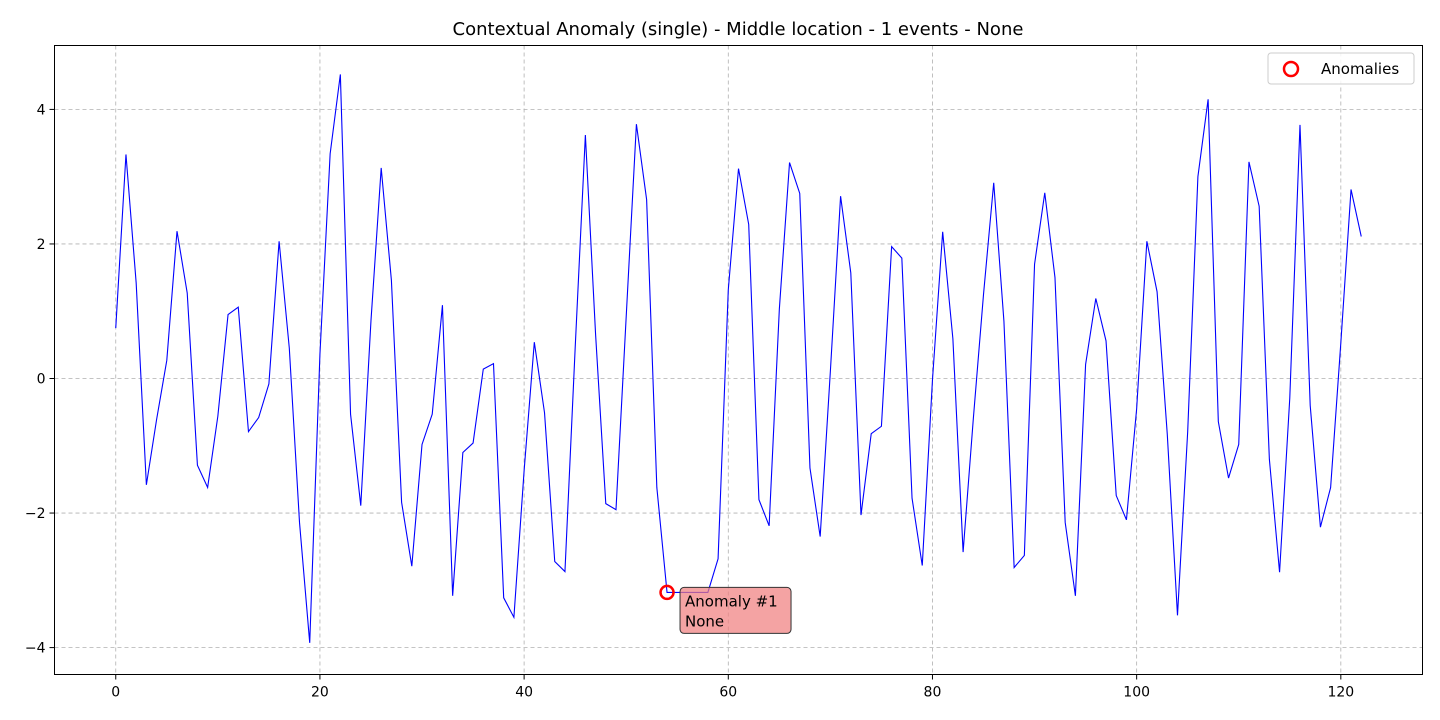  I want to click on y-tick-label: −4, so click(35, 649).